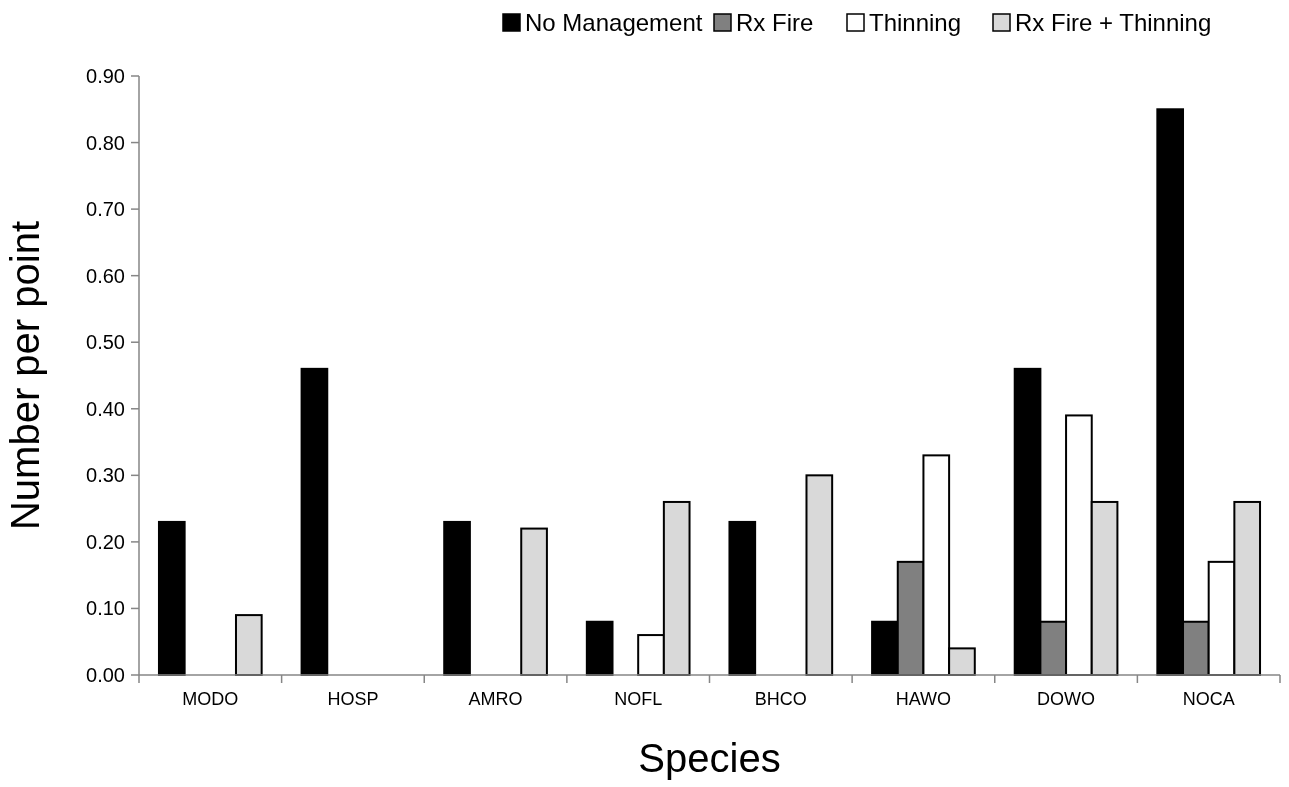 The image size is (1289, 787). I want to click on x-tick-label: MODO, so click(210, 699).